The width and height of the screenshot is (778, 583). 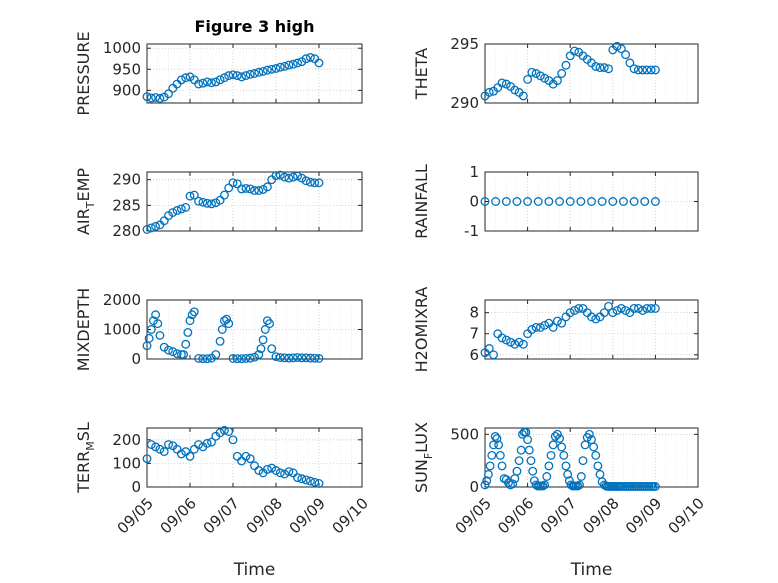 What do you see at coordinates (474, 172) in the screenshot?
I see `y-tick-label: 1` at bounding box center [474, 172].